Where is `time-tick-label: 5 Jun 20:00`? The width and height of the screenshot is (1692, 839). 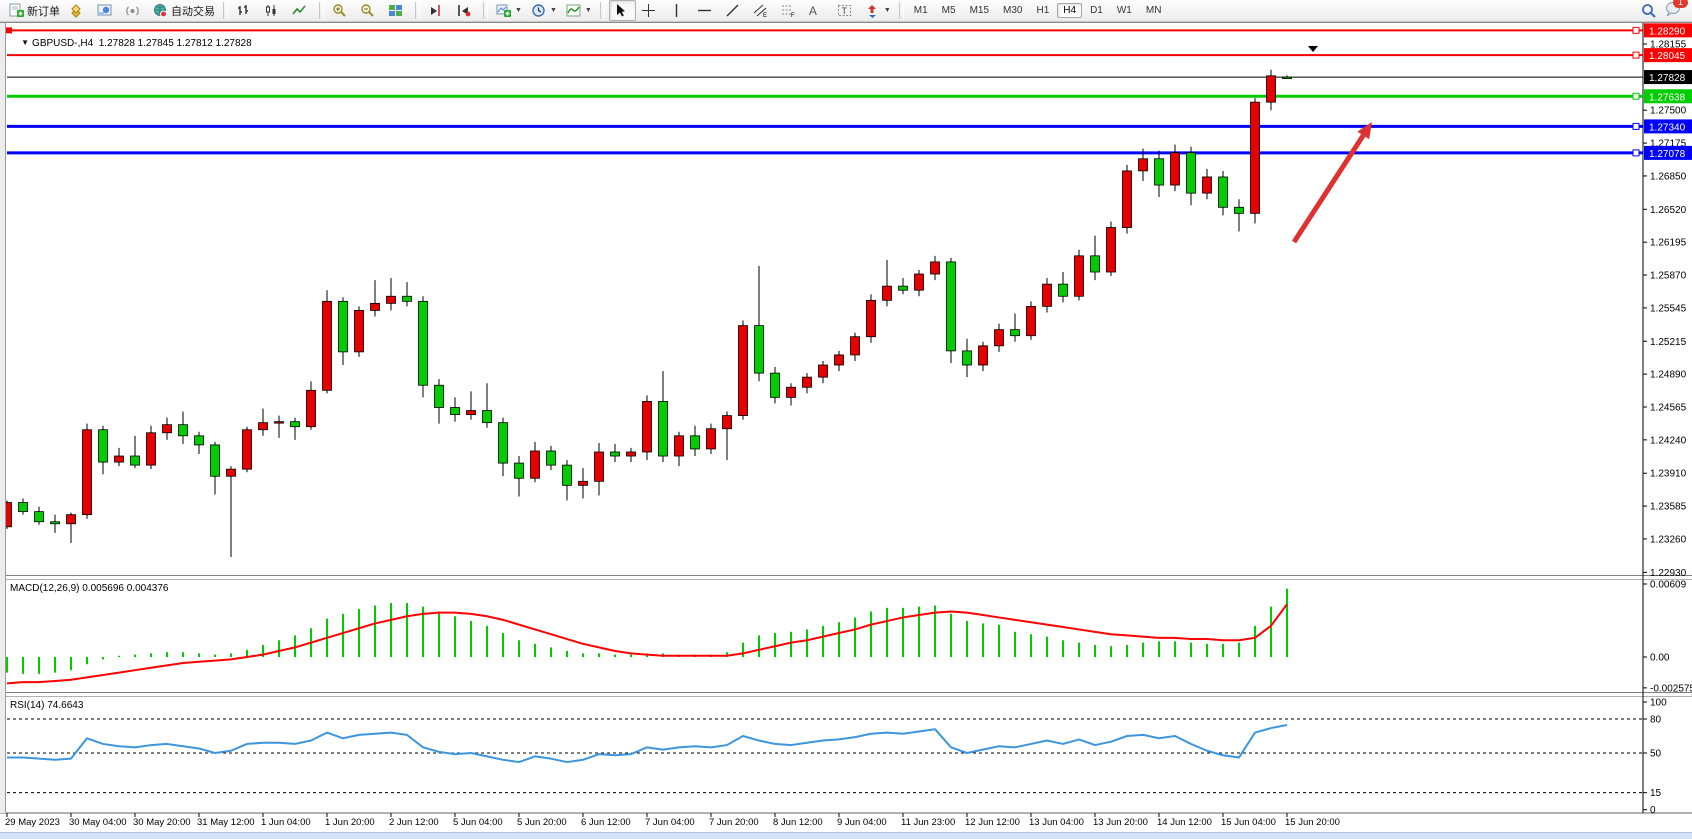
time-tick-label: 5 Jun 20:00 is located at coordinates (542, 822).